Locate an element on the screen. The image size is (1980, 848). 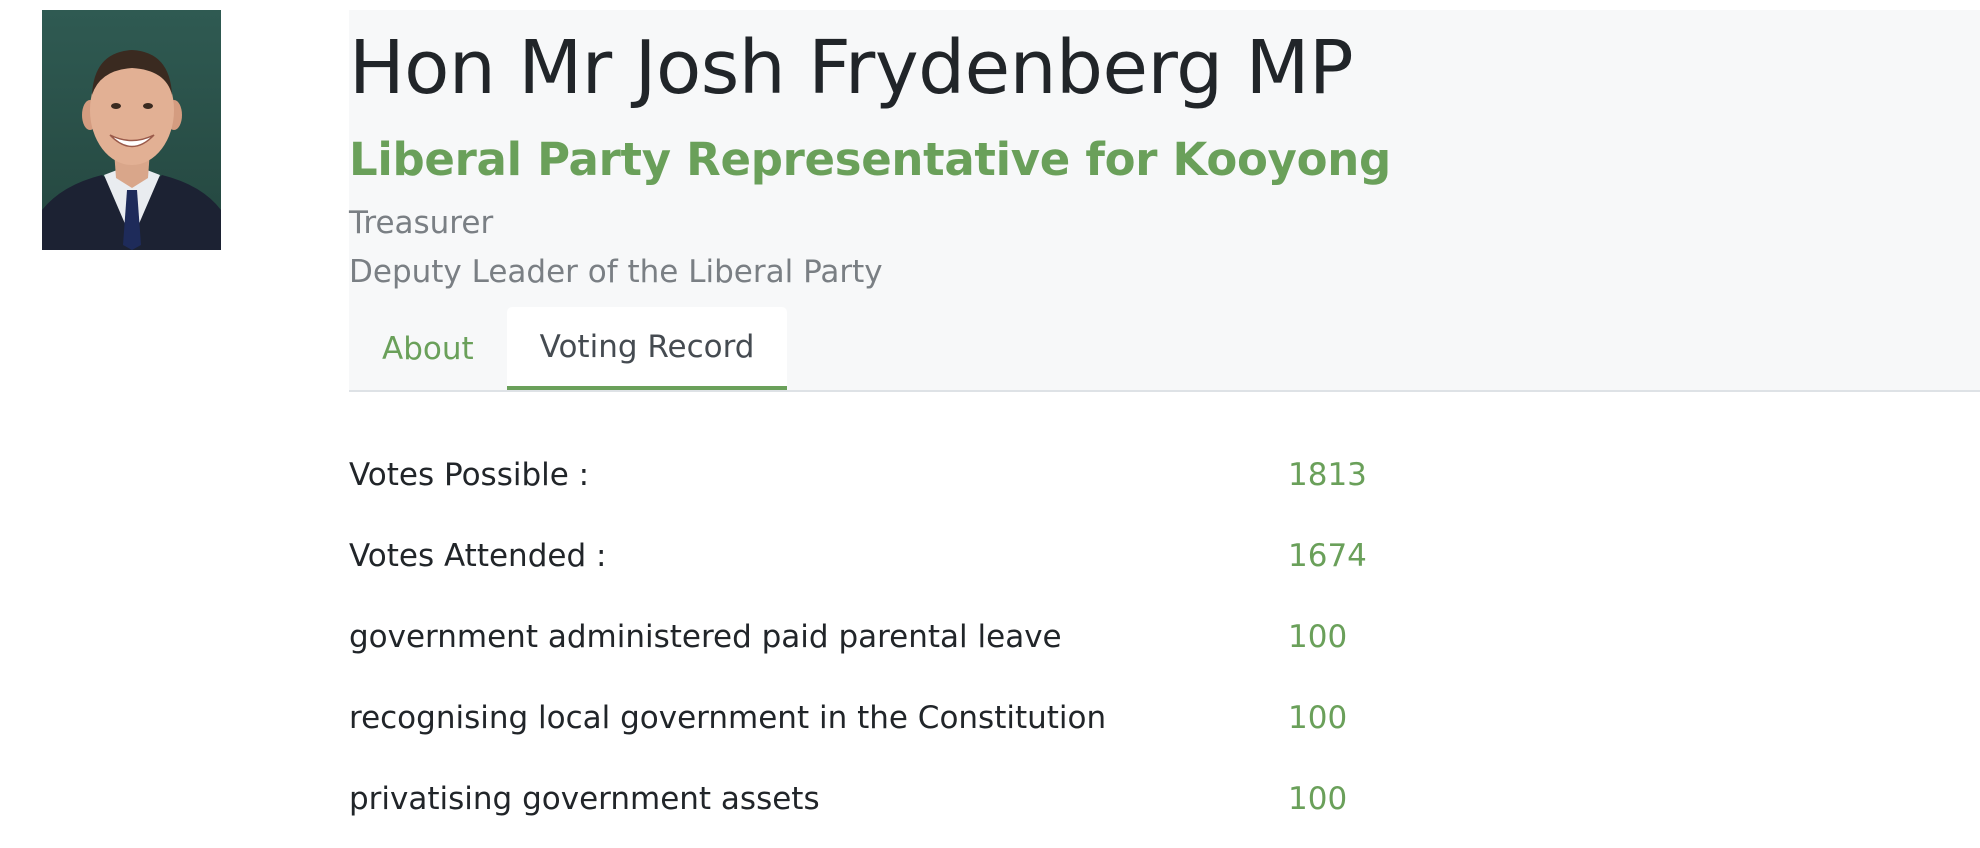
stat-row-votes-attended: Votes Attended : 1674 is located at coordinates (949, 576).